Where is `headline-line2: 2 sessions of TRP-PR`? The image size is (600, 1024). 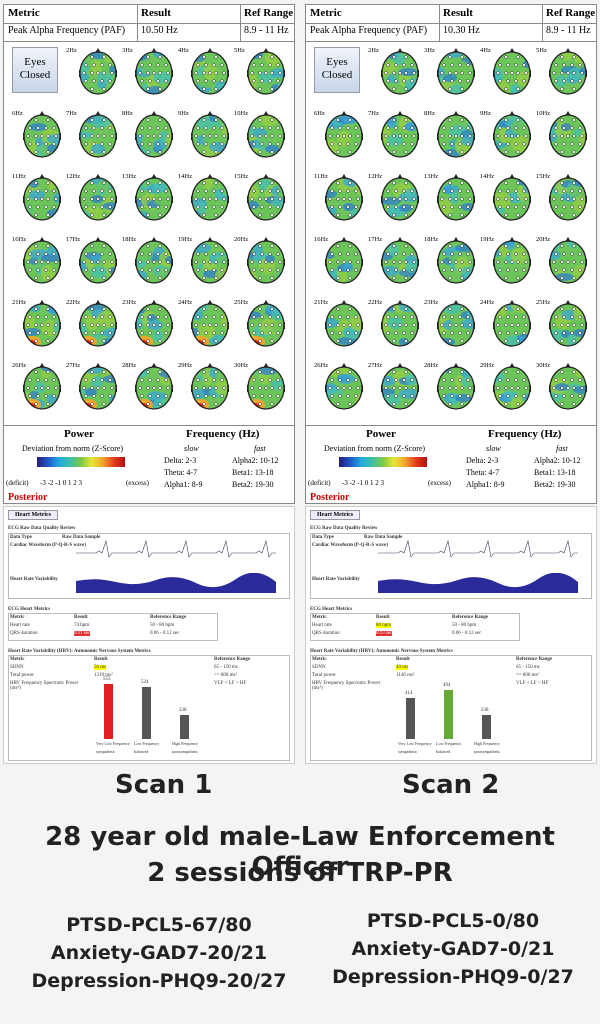 headline-line2: 2 sessions of TRP-PR is located at coordinates (300, 873).